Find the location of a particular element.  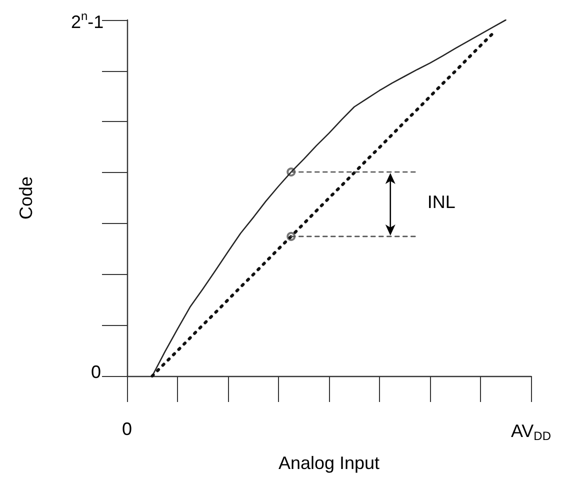

y-axis-title: Code is located at coordinates (26, 198).